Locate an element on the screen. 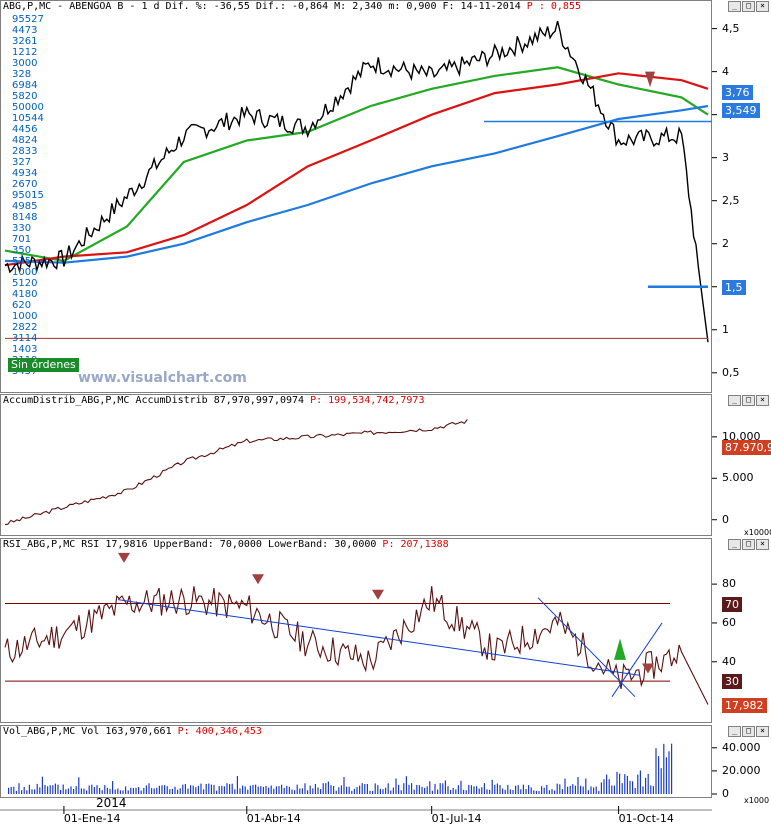 The width and height of the screenshot is (771, 828). order-book-entry: 95015 is located at coordinates (28, 195).